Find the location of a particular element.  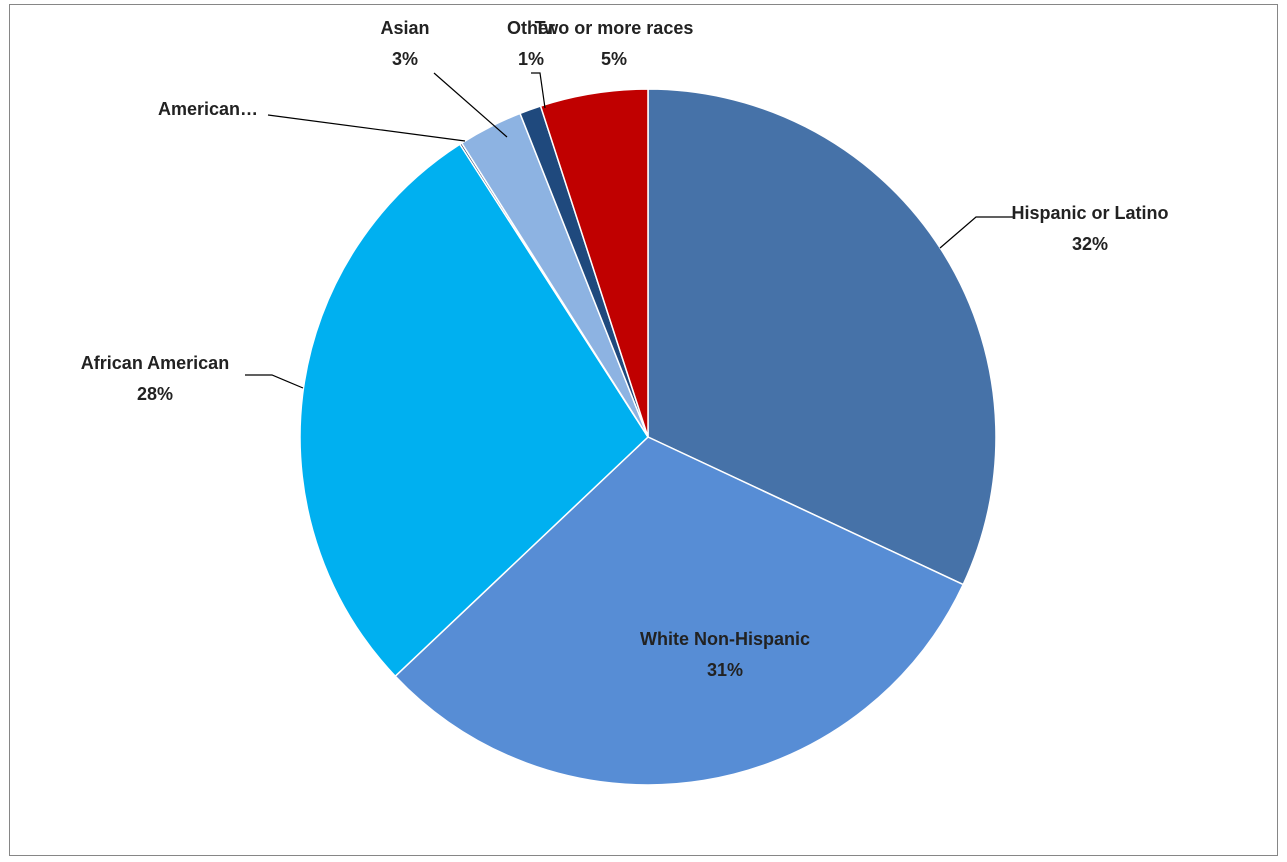

pie-slice-two-or-more-races is located at coordinates (594, 263).